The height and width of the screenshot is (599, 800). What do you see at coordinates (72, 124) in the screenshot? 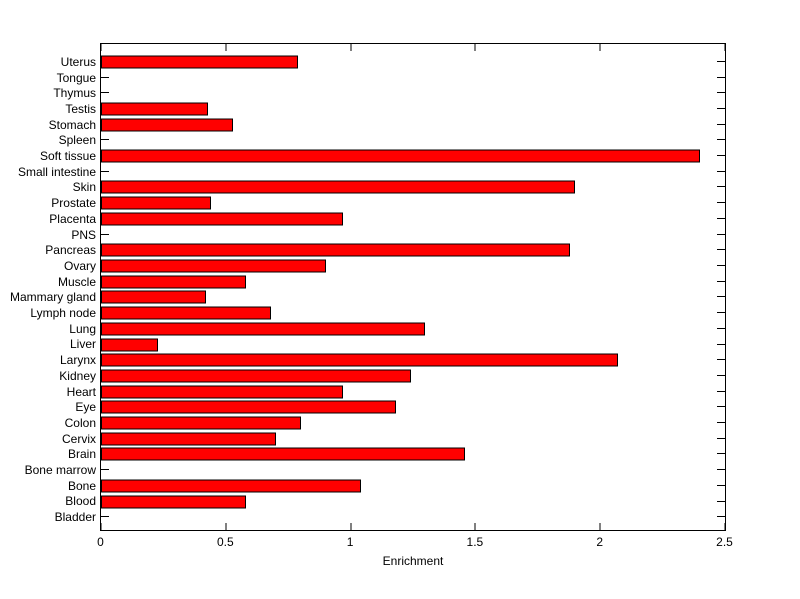
I see `y-tick-label: Stomach` at bounding box center [72, 124].